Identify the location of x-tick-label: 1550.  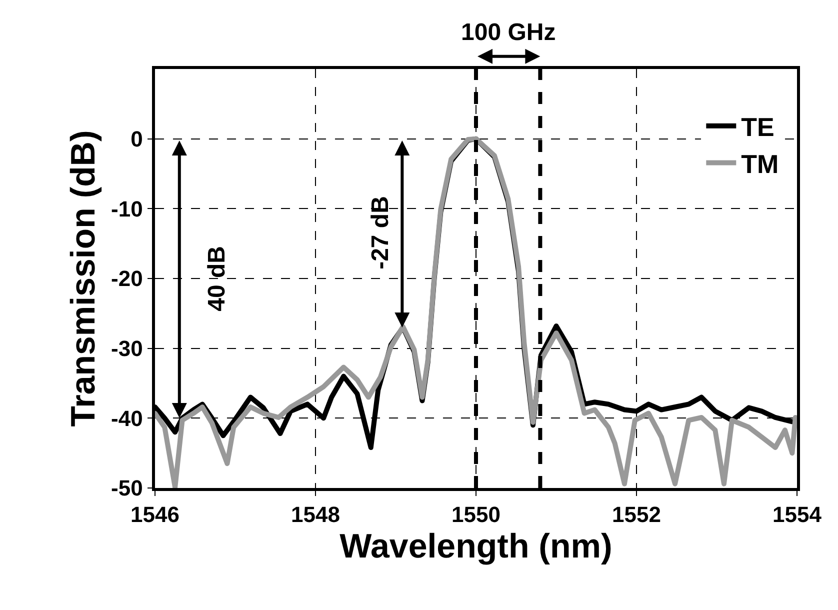
(476, 515).